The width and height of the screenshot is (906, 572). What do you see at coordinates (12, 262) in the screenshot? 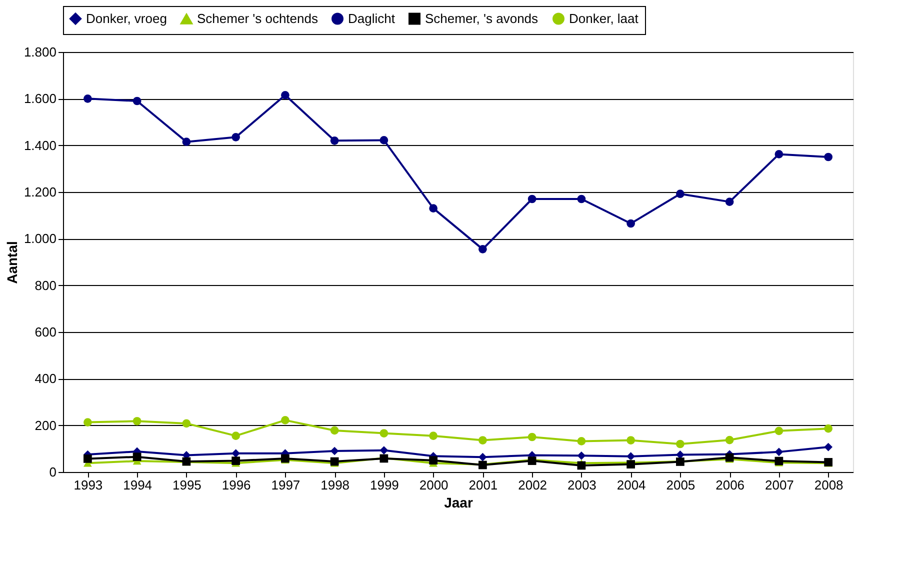
I see `y-axis-title: Aantal` at bounding box center [12, 262].